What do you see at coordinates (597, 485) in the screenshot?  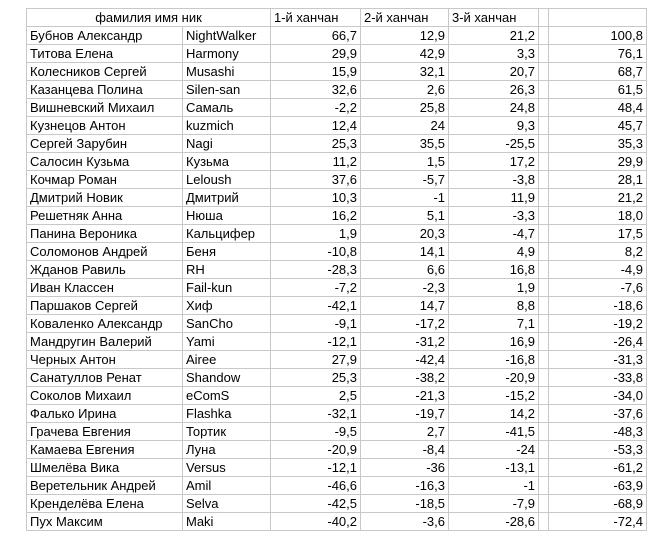 I see `cell-total: -63,9` at bounding box center [597, 485].